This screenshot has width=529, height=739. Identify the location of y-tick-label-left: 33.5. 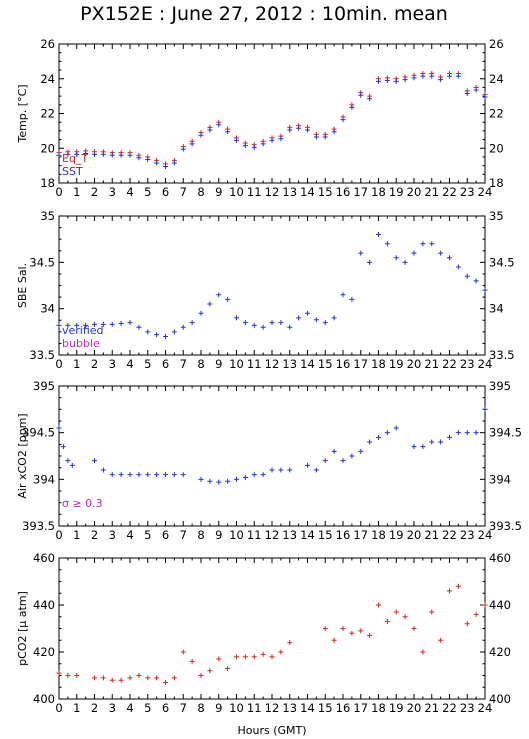
(42, 355).